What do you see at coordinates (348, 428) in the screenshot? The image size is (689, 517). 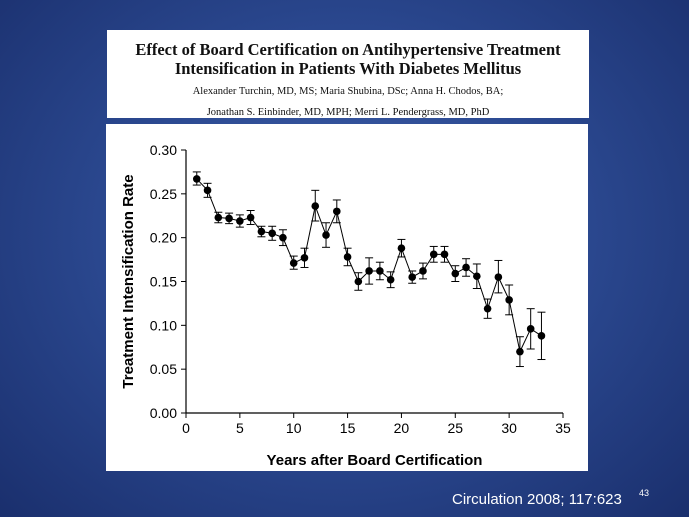 I see `x-tick-label: 15` at bounding box center [348, 428].